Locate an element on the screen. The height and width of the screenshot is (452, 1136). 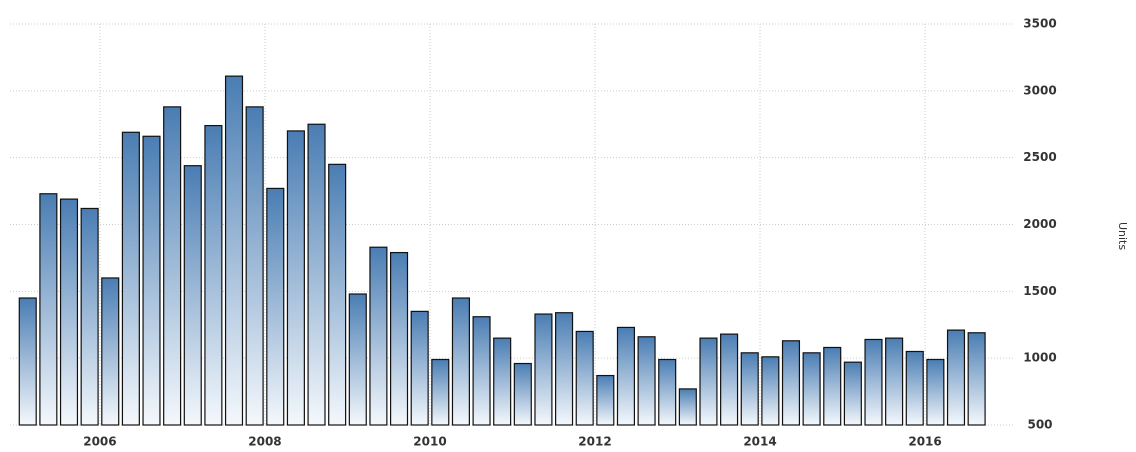
y-tick-label: 1500 is located at coordinates (1039, 291).